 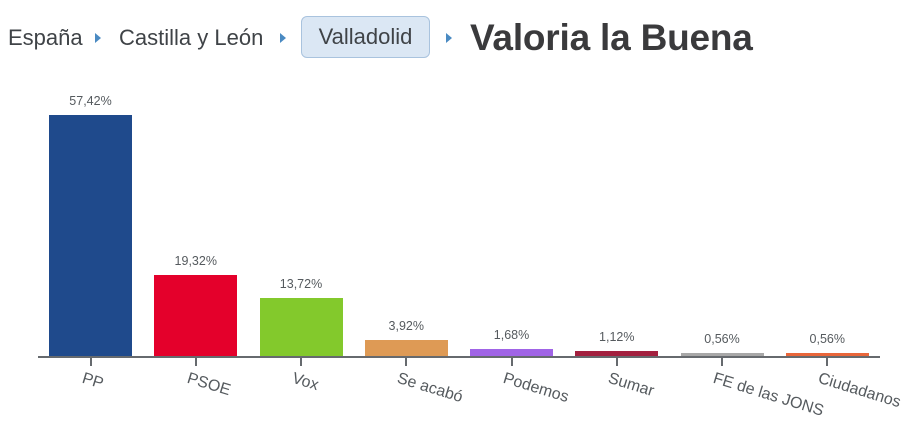 I want to click on bar-podemos, so click(x=512, y=352).